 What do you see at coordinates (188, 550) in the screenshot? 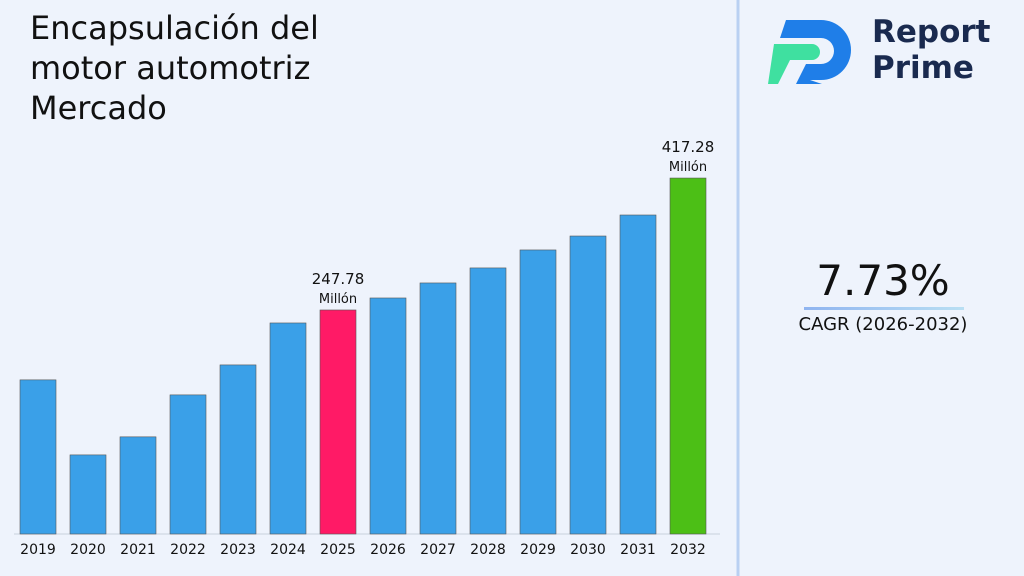
I see `x-tick-label: 2022` at bounding box center [188, 550].